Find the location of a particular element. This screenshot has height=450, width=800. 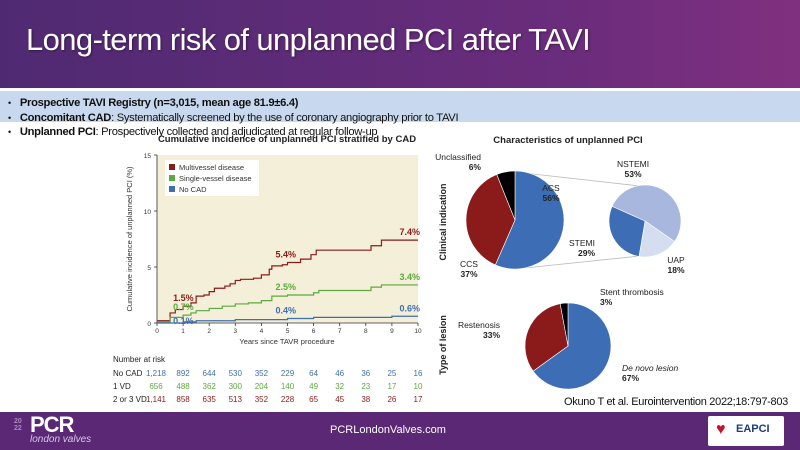

x-tick-label: 10 is located at coordinates (418, 331).